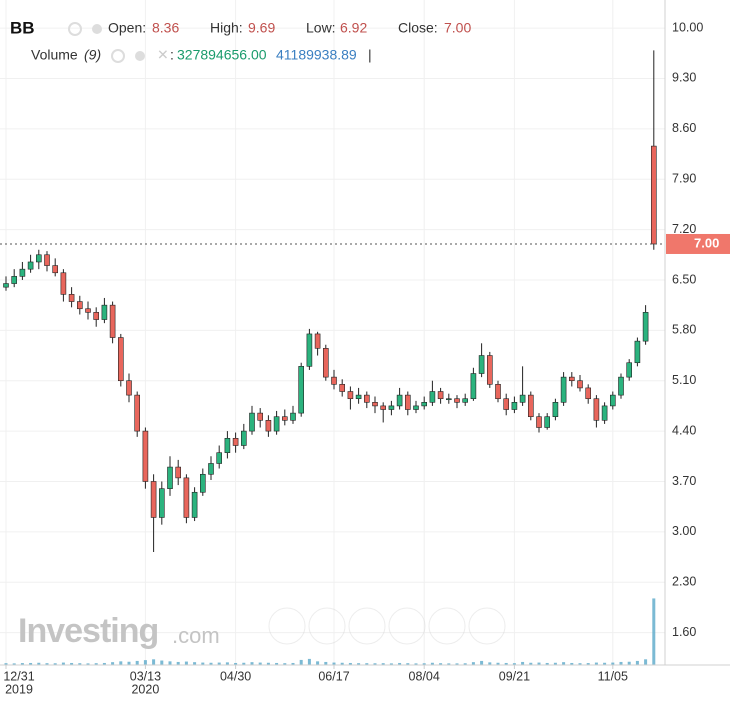 Image resolution: width=730 pixels, height=701 pixels. What do you see at coordinates (418, 28) in the screenshot?
I see `close-label: Close:` at bounding box center [418, 28].